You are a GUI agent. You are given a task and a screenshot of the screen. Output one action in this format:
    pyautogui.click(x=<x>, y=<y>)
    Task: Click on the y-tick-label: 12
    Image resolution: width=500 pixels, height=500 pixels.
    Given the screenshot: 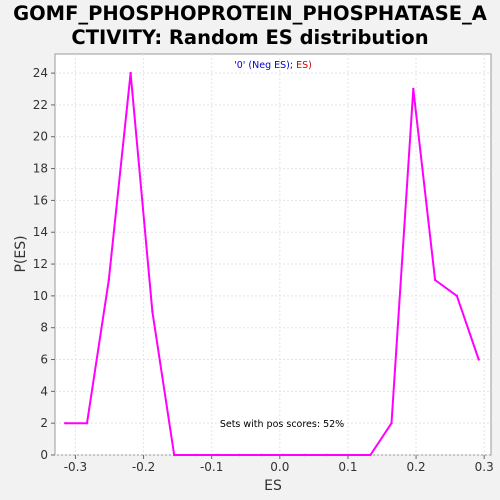 What is the action you would take?
    pyautogui.click(x=40, y=264)
    